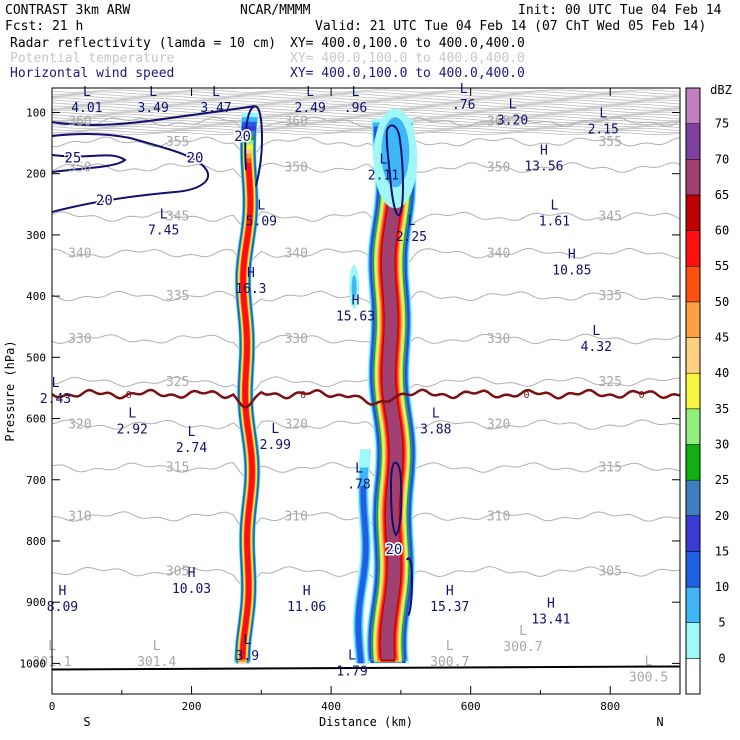  Describe the element at coordinates (92, 58) in the screenshot. I see `field-label-theta: Potential temperature` at that location.